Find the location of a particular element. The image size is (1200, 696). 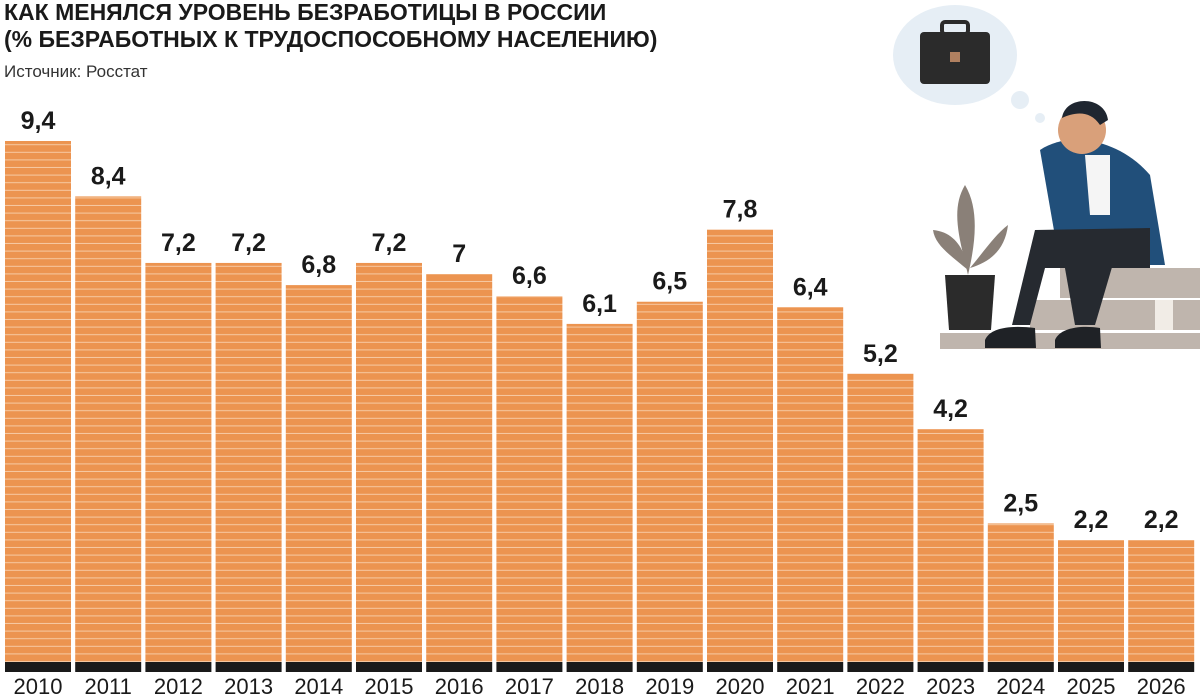

value-label: 6,8 is located at coordinates (318, 265).